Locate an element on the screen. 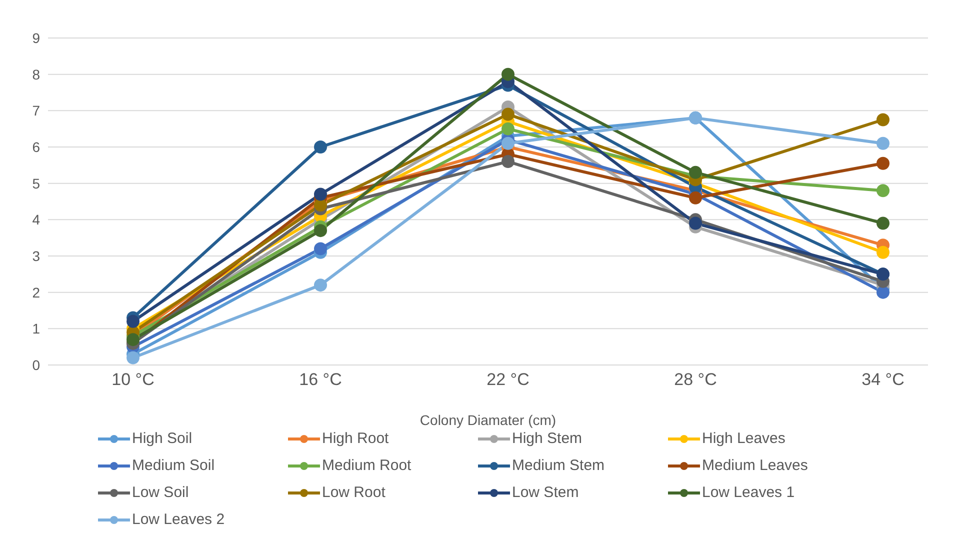 The width and height of the screenshot is (959, 540). legend-label: Medium Root is located at coordinates (367, 465).